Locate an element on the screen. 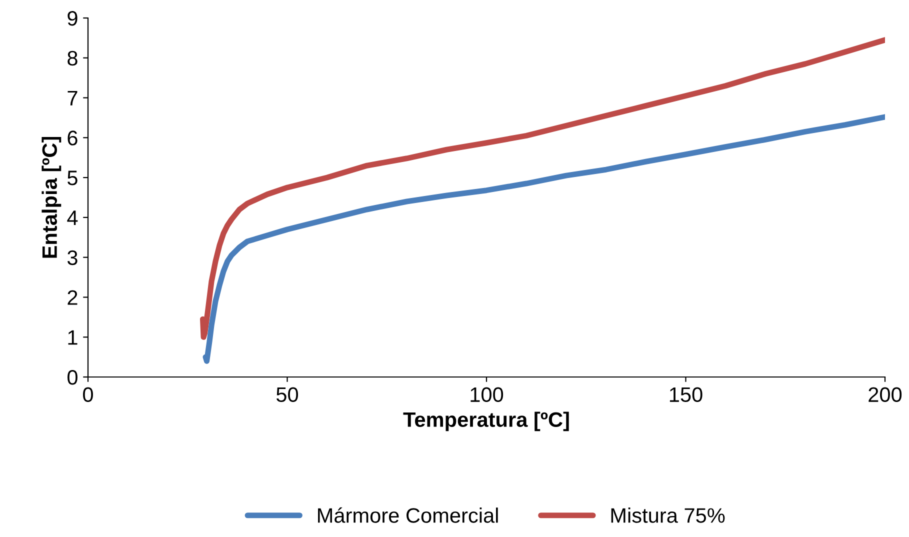  legend-label: Mármore Comercial is located at coordinates (408, 515).